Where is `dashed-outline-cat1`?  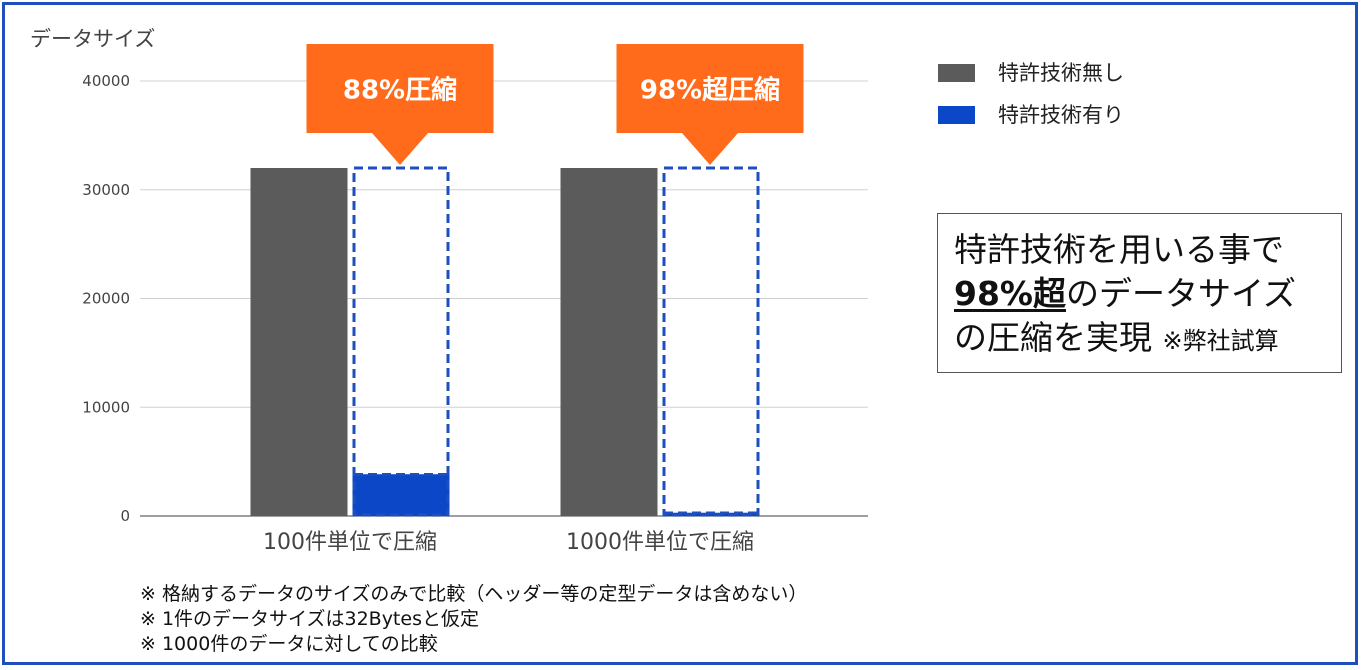 dashed-outline-cat1 is located at coordinates (401, 341).